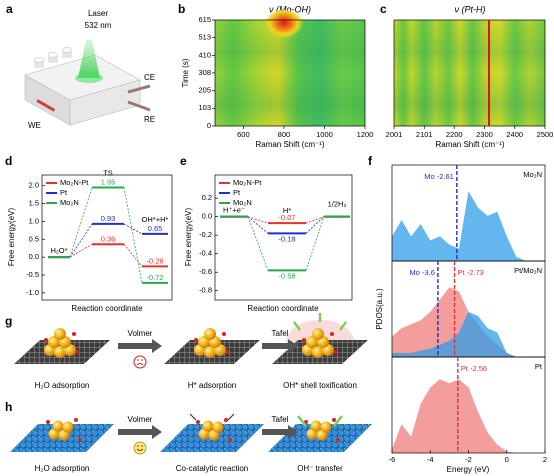  I want to click on panel-label: d, so click(8, 161).